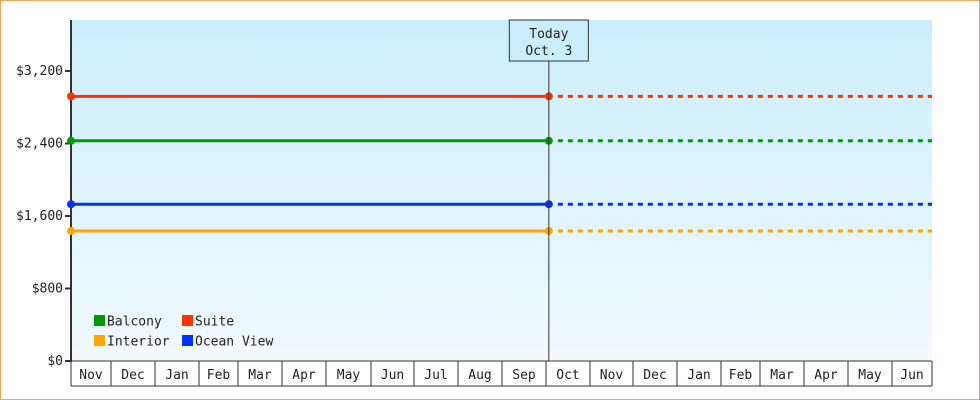  Describe the element at coordinates (548, 190) in the screenshot. I see `today-marker: Today Oct. 3` at that location.